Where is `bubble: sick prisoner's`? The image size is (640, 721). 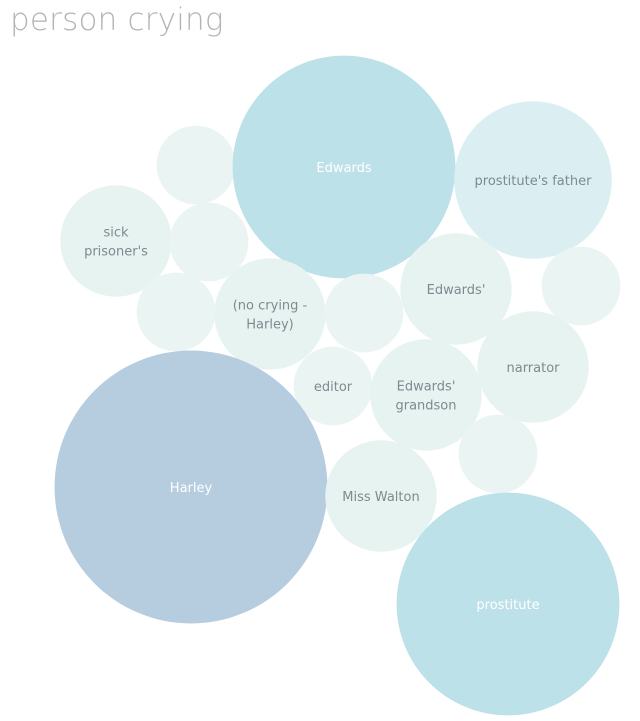 bubble: sick prisoner's is located at coordinates (116, 241).